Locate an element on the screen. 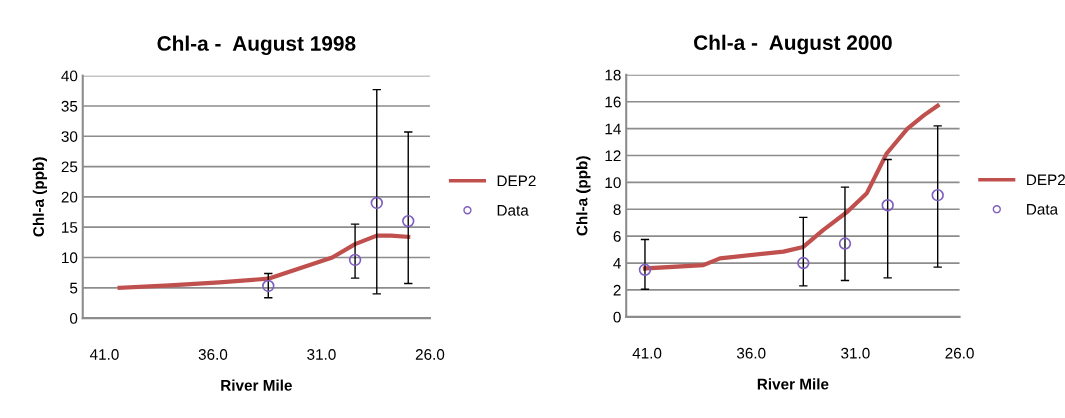  y-tick-label: 5 is located at coordinates (74, 288).